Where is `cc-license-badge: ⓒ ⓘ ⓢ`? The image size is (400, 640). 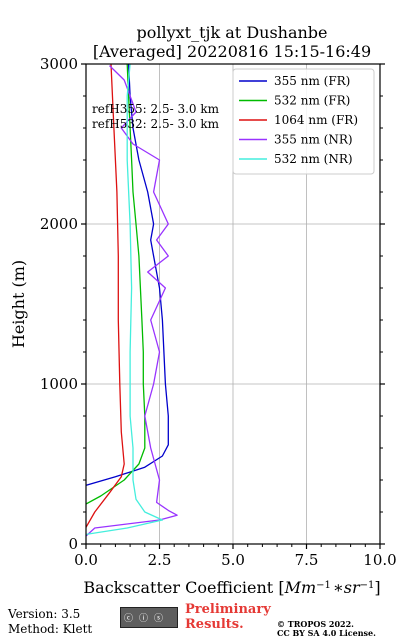 cc-license-badge: ⓒ ⓘ ⓢ is located at coordinates (149, 617).